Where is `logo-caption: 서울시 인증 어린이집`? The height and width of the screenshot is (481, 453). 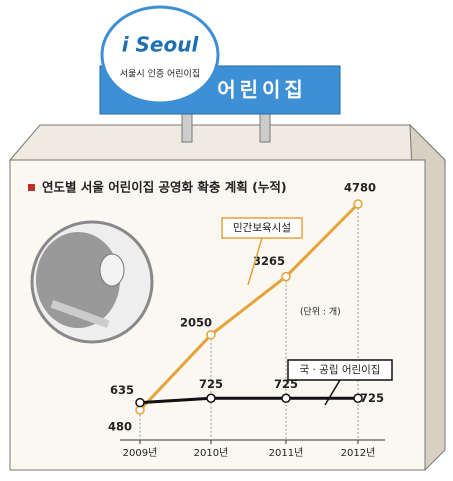
logo-caption: 서울시 인증 어린이집 is located at coordinates (160, 74).